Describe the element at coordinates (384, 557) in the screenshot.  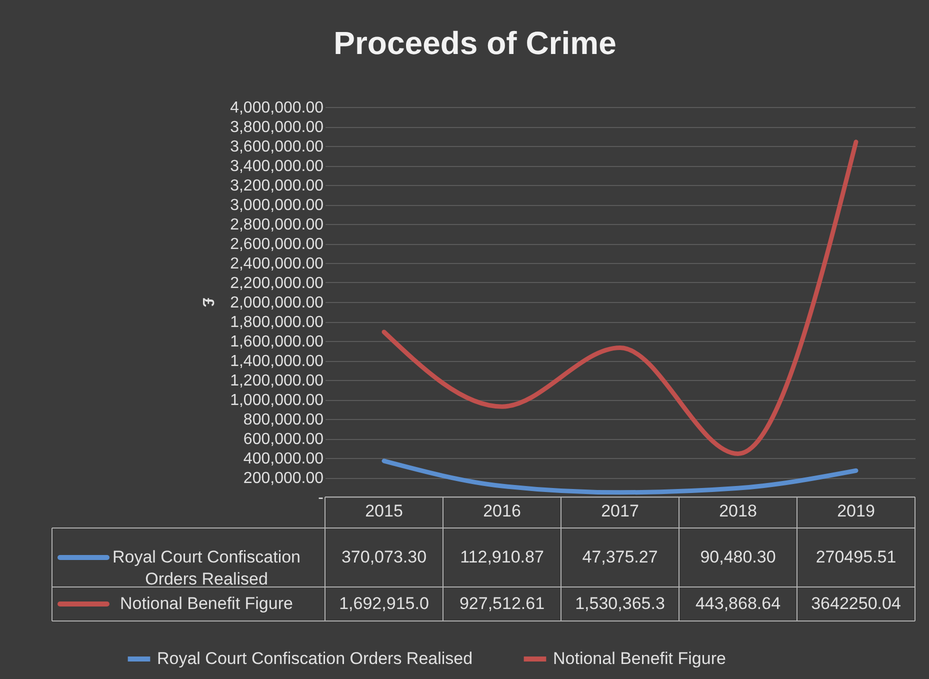
I see `data-label: 370,073.30` at that location.